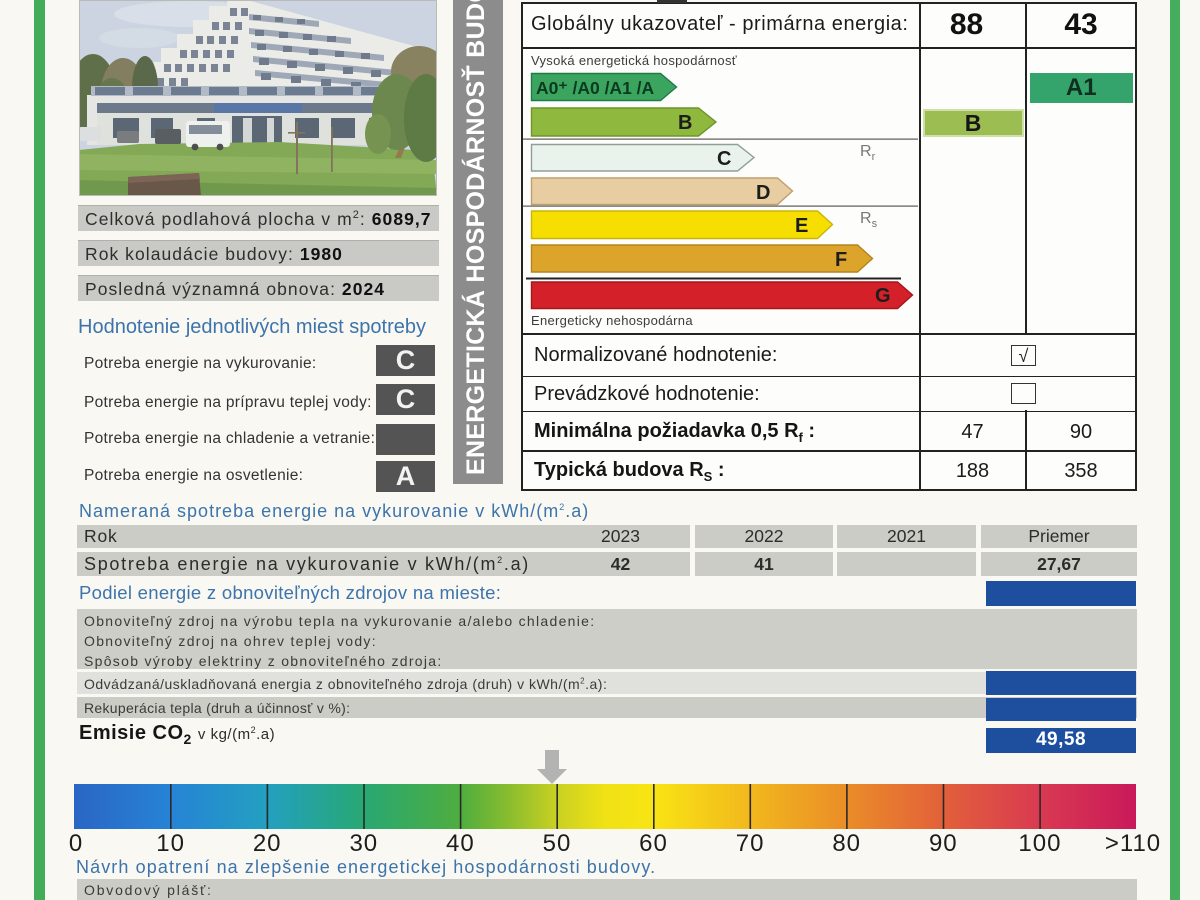 The width and height of the screenshot is (1200, 900). I want to click on svg-text: G, so click(883, 296).